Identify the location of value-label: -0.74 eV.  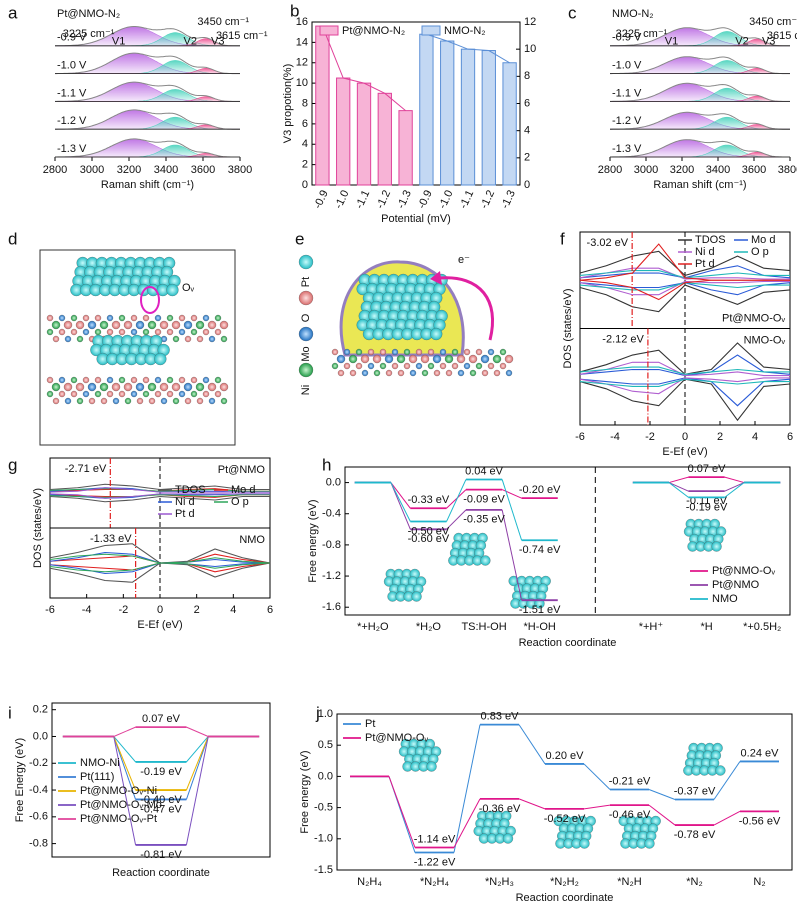
(540, 550).